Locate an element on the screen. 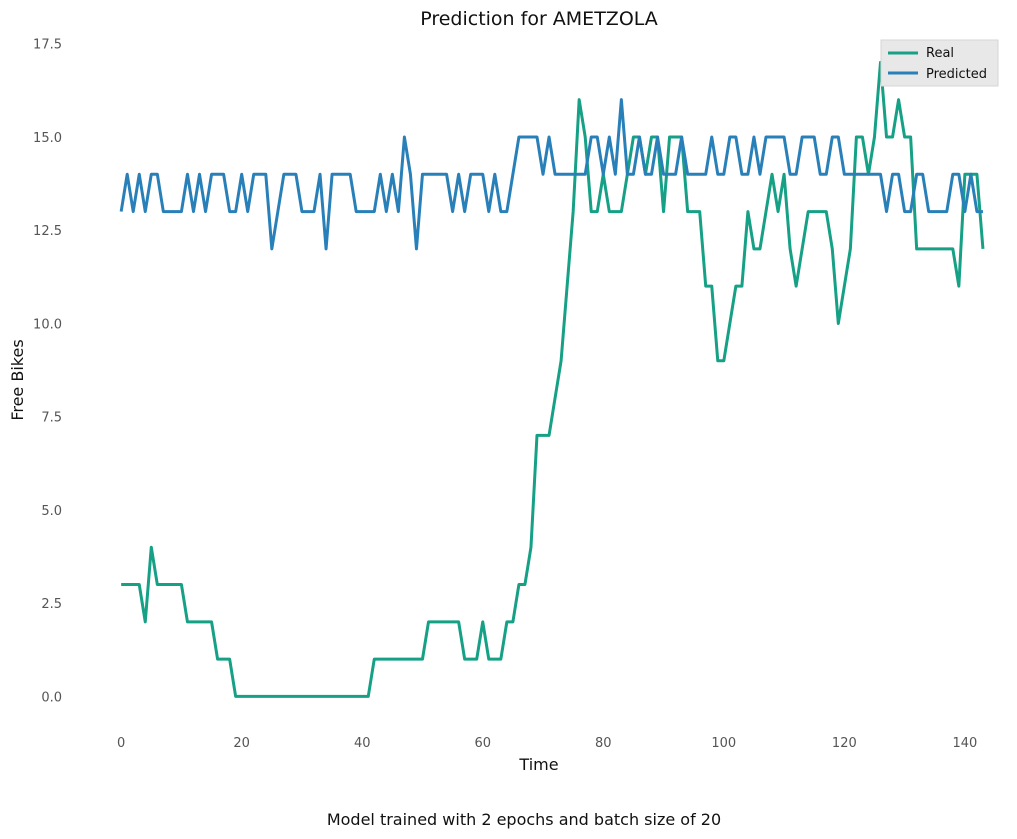 This screenshot has width=1017, height=839. legend-label-real: Real is located at coordinates (940, 53).